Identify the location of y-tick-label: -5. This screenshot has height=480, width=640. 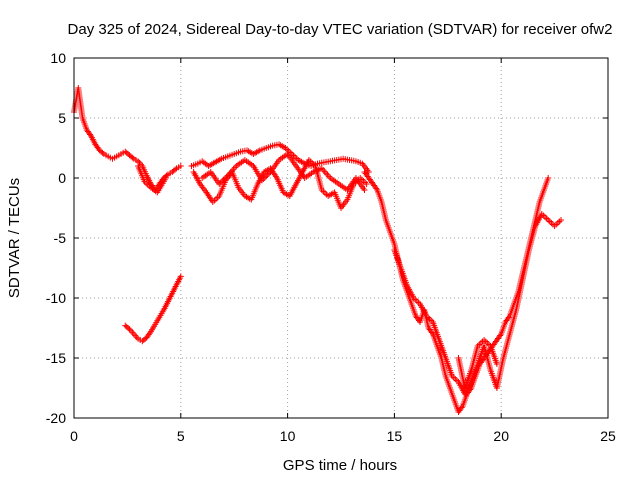
(60, 238).